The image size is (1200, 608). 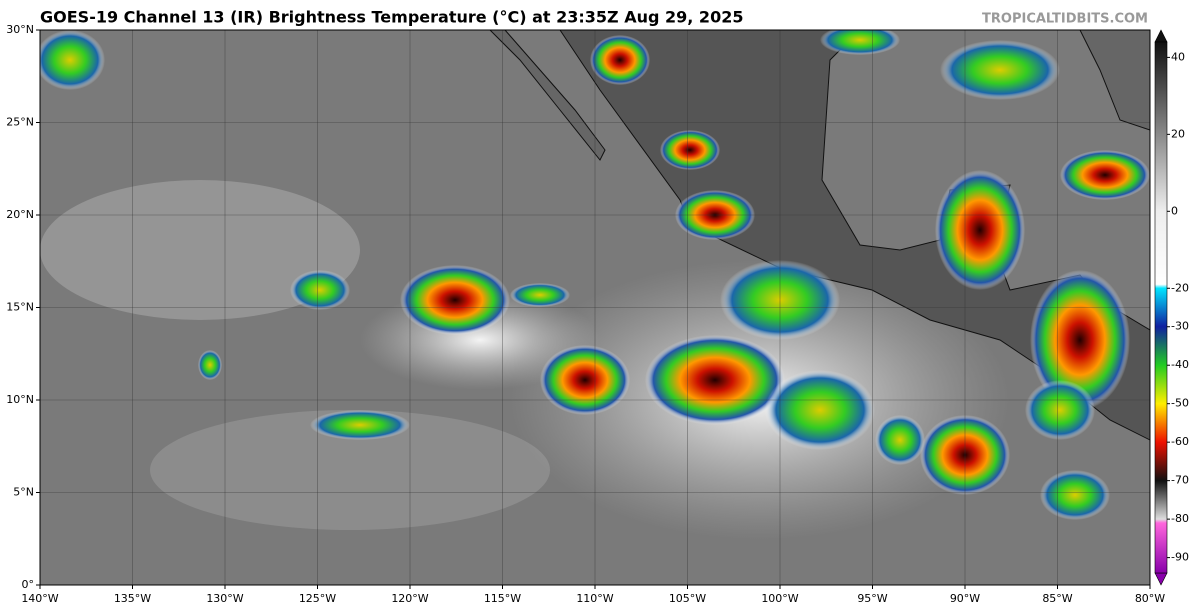 What do you see at coordinates (132, 598) in the screenshot?
I see `lon-label: 135°W` at bounding box center [132, 598].